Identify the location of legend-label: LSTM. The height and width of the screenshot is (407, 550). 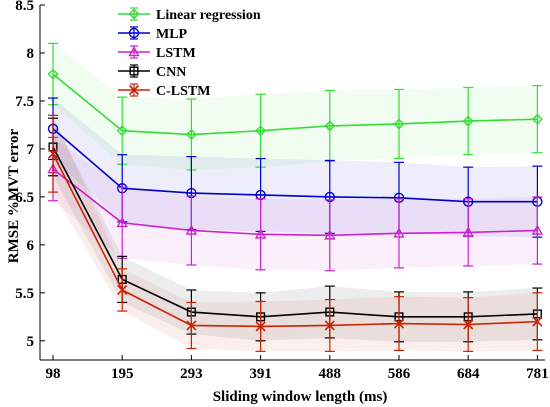
(176, 53).